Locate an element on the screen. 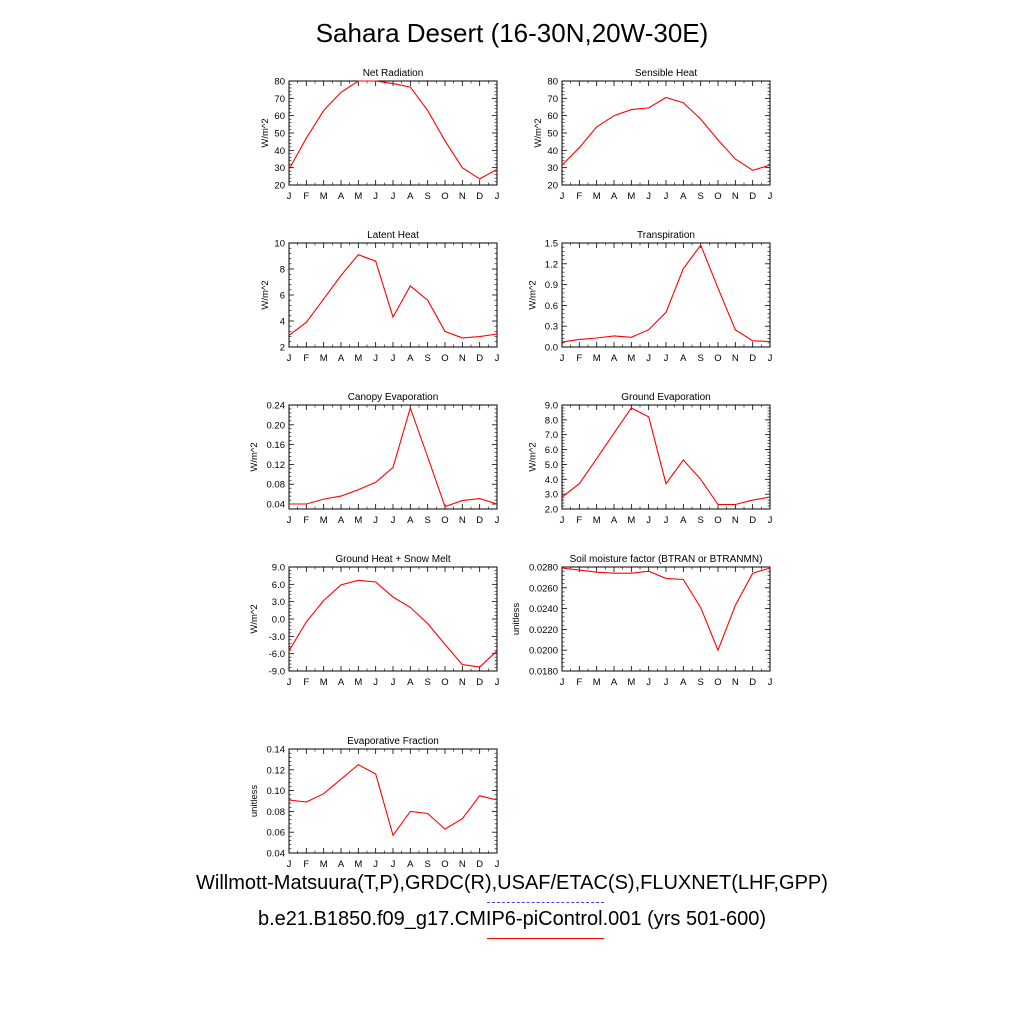  panel-title: Ground Evaporation is located at coordinates (666, 397).